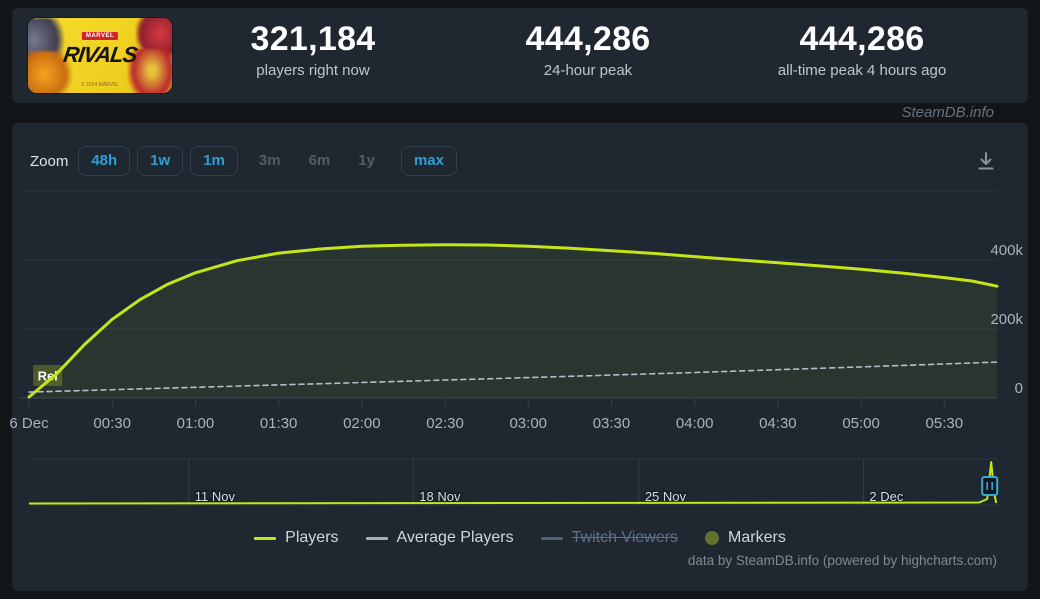  Describe the element at coordinates (49, 161) in the screenshot. I see `zoom-label: Zoom` at that location.